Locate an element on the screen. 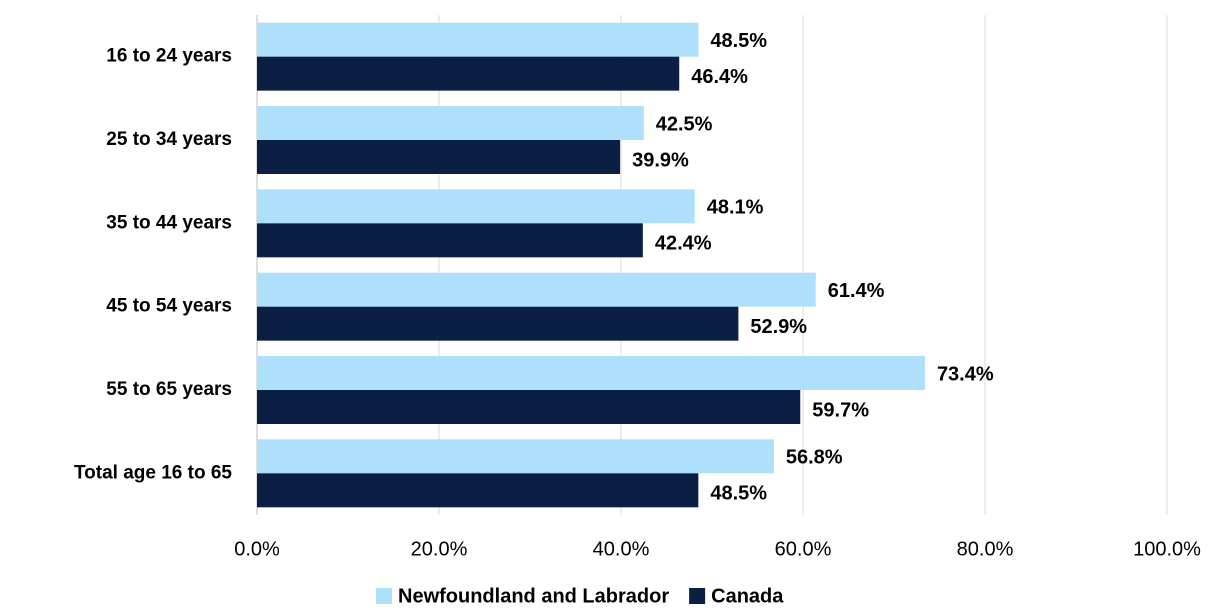  legend-label: Canada is located at coordinates (747, 596).